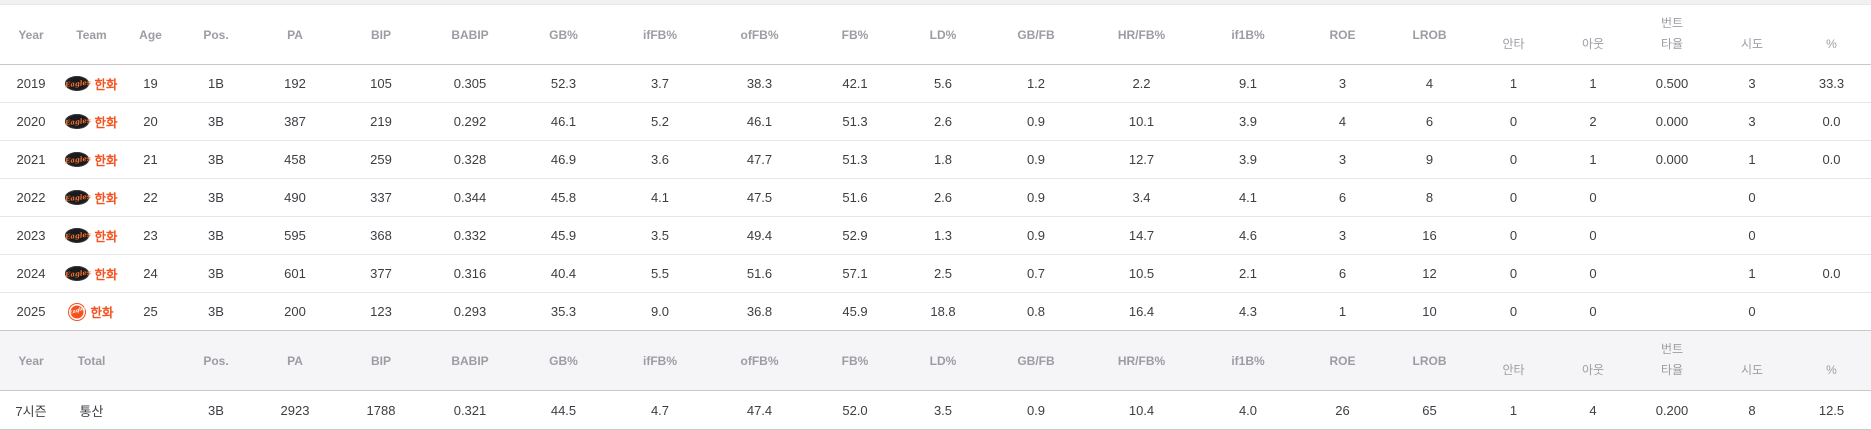 The height and width of the screenshot is (430, 1871). I want to click on stat-cell: 2.6, so click(943, 121).